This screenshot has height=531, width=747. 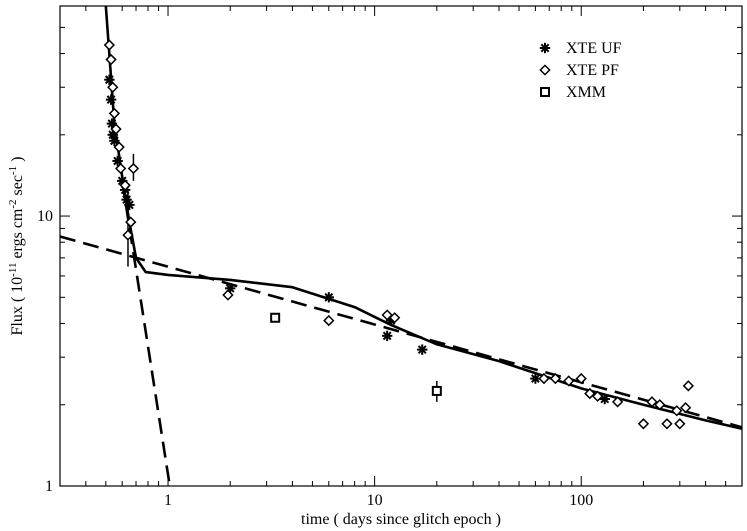 I want to click on x-tick-label: 100, so click(x=581, y=500).